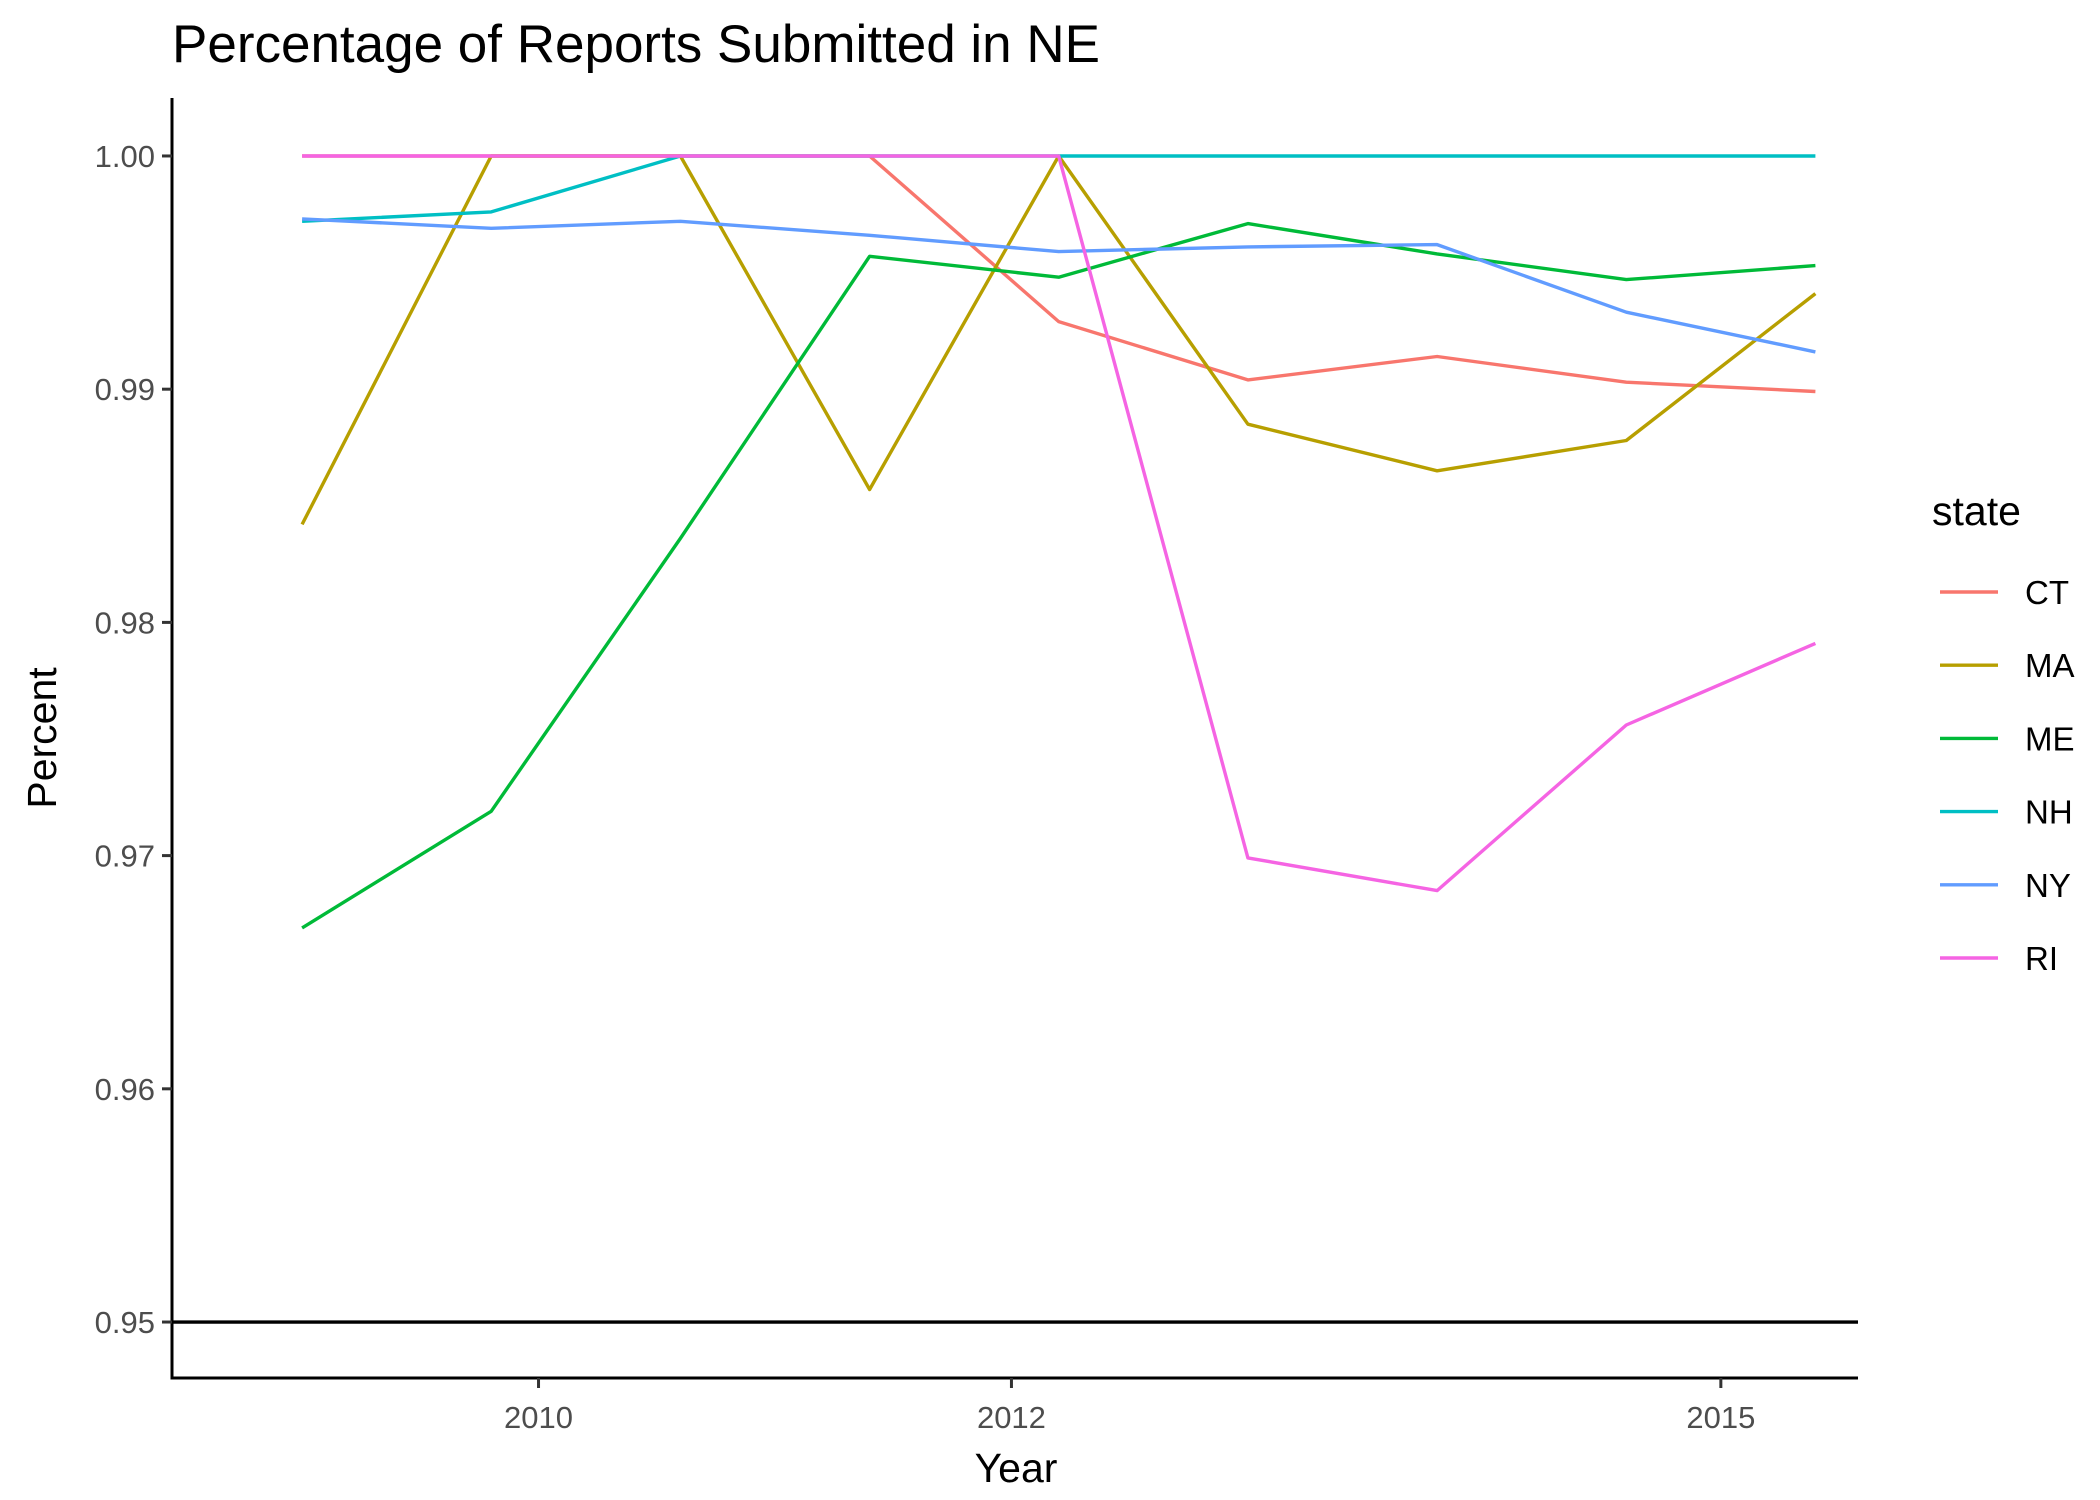  I want to click on x-axis: 2010 2012 2015, so click(1014, 1405).